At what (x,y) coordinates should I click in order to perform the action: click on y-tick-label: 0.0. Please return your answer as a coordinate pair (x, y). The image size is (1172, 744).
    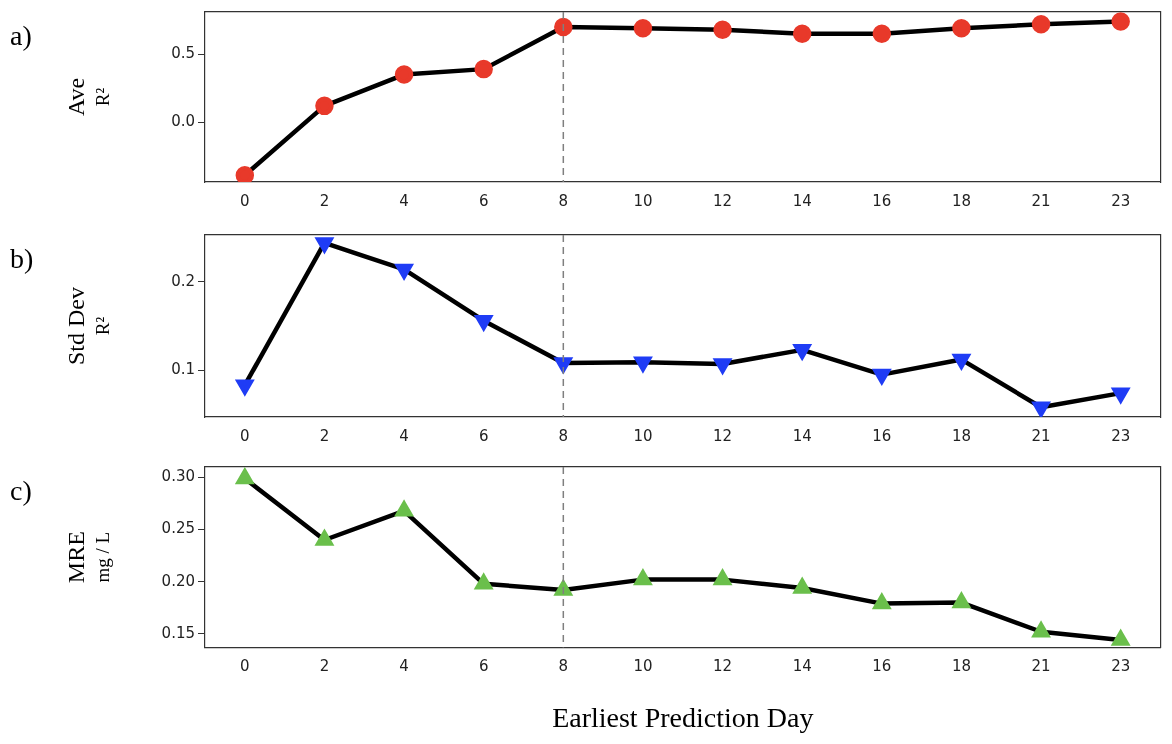
    Looking at the image, I should click on (183, 121).